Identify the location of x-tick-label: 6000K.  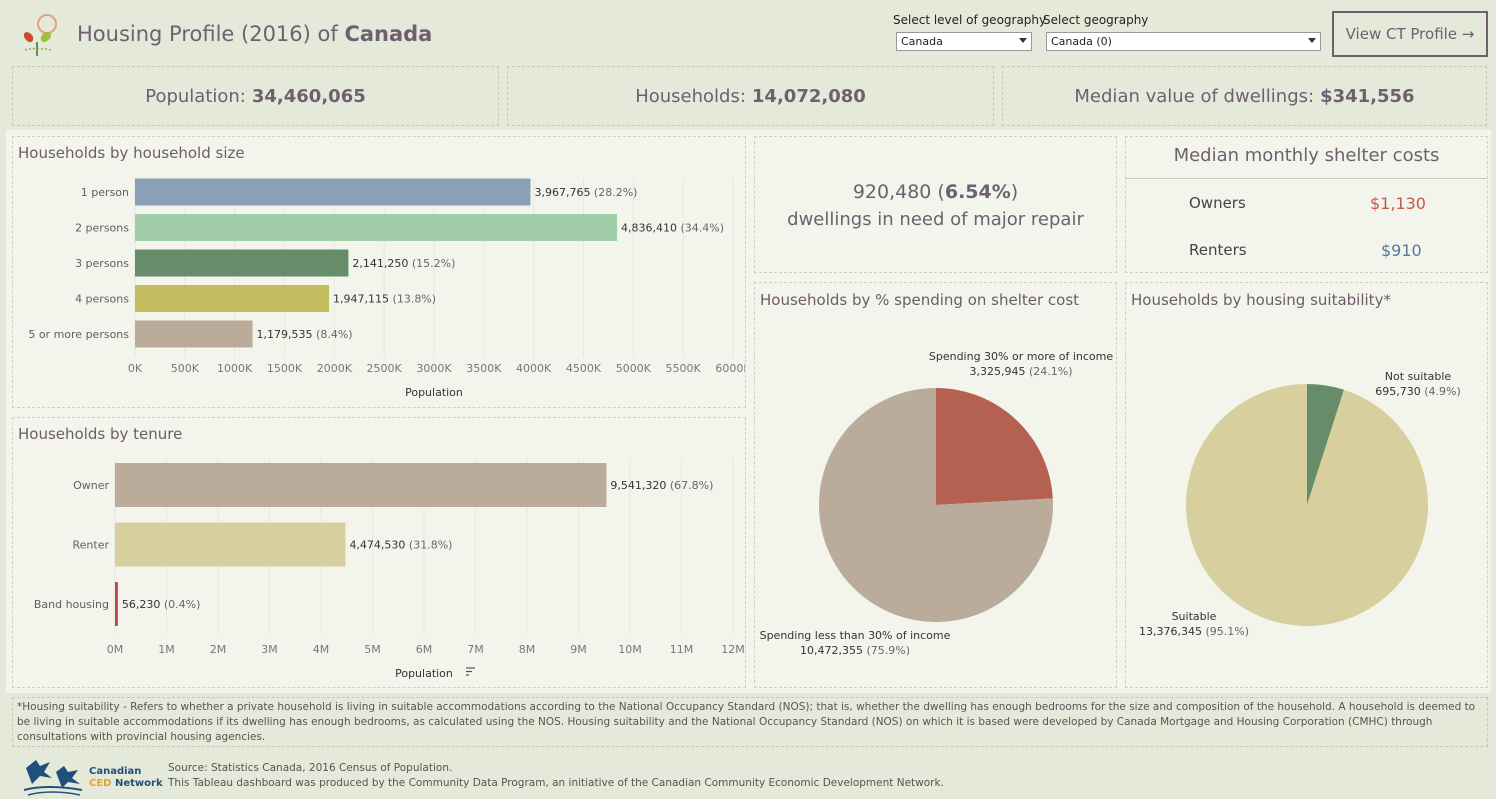
(730, 368).